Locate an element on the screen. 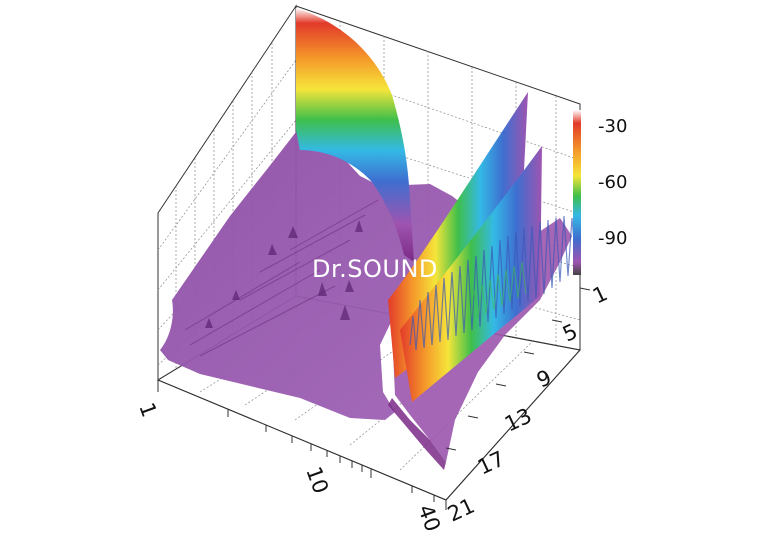 The image size is (766, 536). y-tick-label: 21 is located at coordinates (461, 509).